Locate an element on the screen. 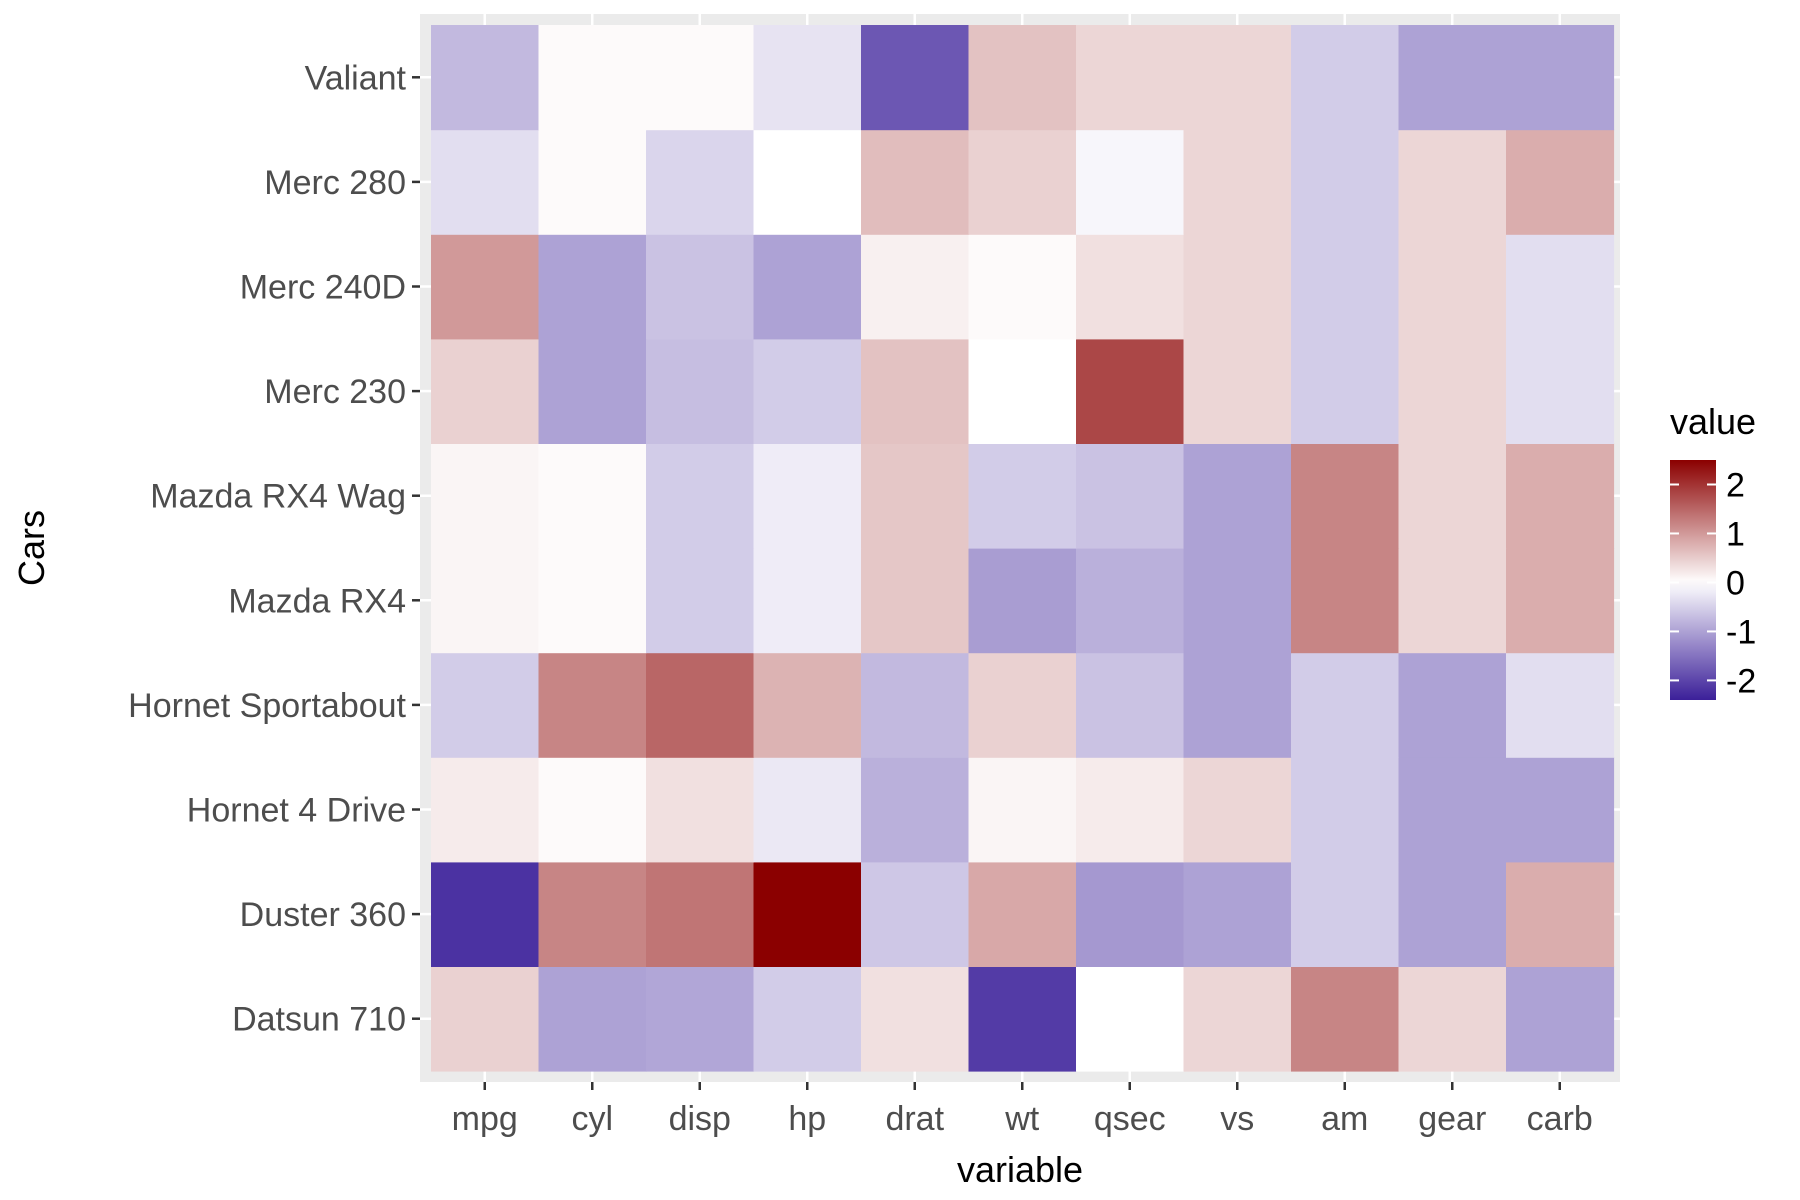  x-axis: mpg cyl disp hp drat wt qsec vs am gear carb is located at coordinates (1022, 1110).